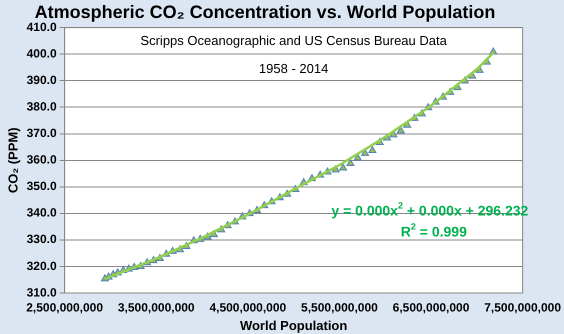 The height and width of the screenshot is (334, 564). I want to click on y-tick-label: 370.0, so click(41, 133).